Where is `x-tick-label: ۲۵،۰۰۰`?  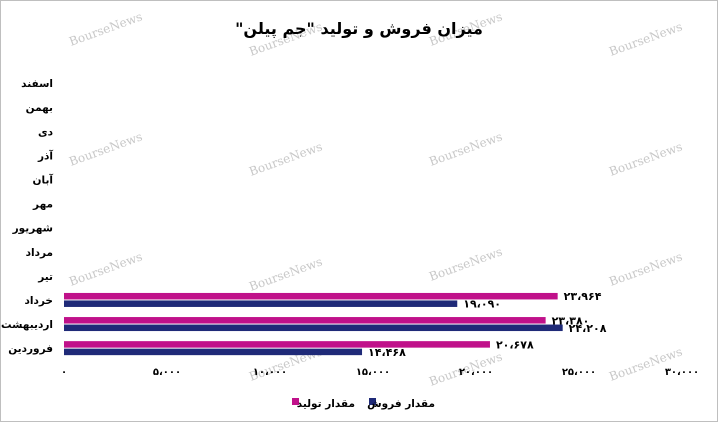
x-tick-label: ۲۵،۰۰۰ is located at coordinates (579, 372).